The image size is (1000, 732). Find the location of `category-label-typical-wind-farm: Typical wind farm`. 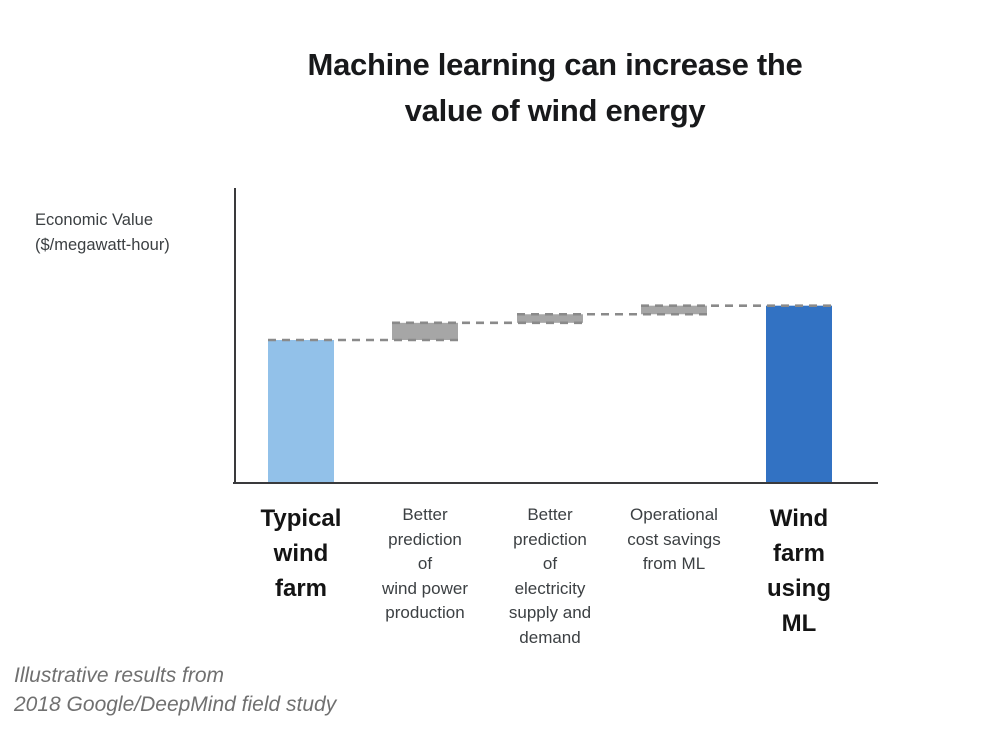

category-label-typical-wind-farm: Typical wind farm is located at coordinates (301, 553).